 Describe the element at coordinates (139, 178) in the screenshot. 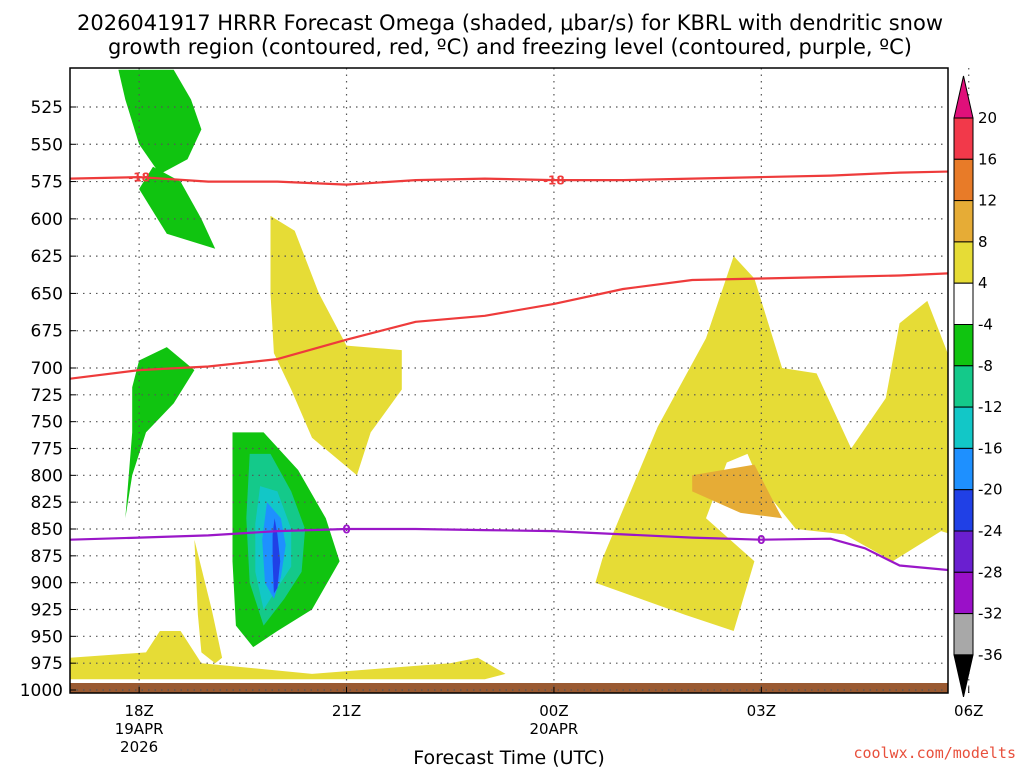

I see `contour-label-dgz_top-0: -18` at that location.